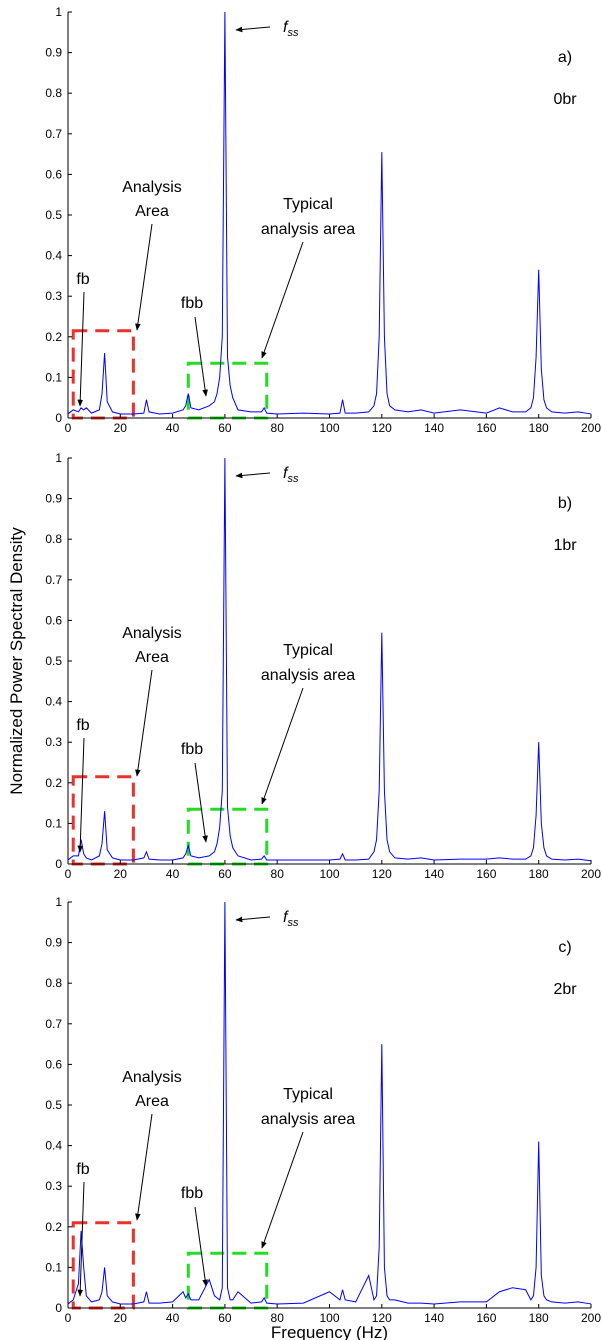 This screenshot has height=1340, width=602. I want to click on y-axis-label: Normalized Power Spectral Density, so click(16, 661).